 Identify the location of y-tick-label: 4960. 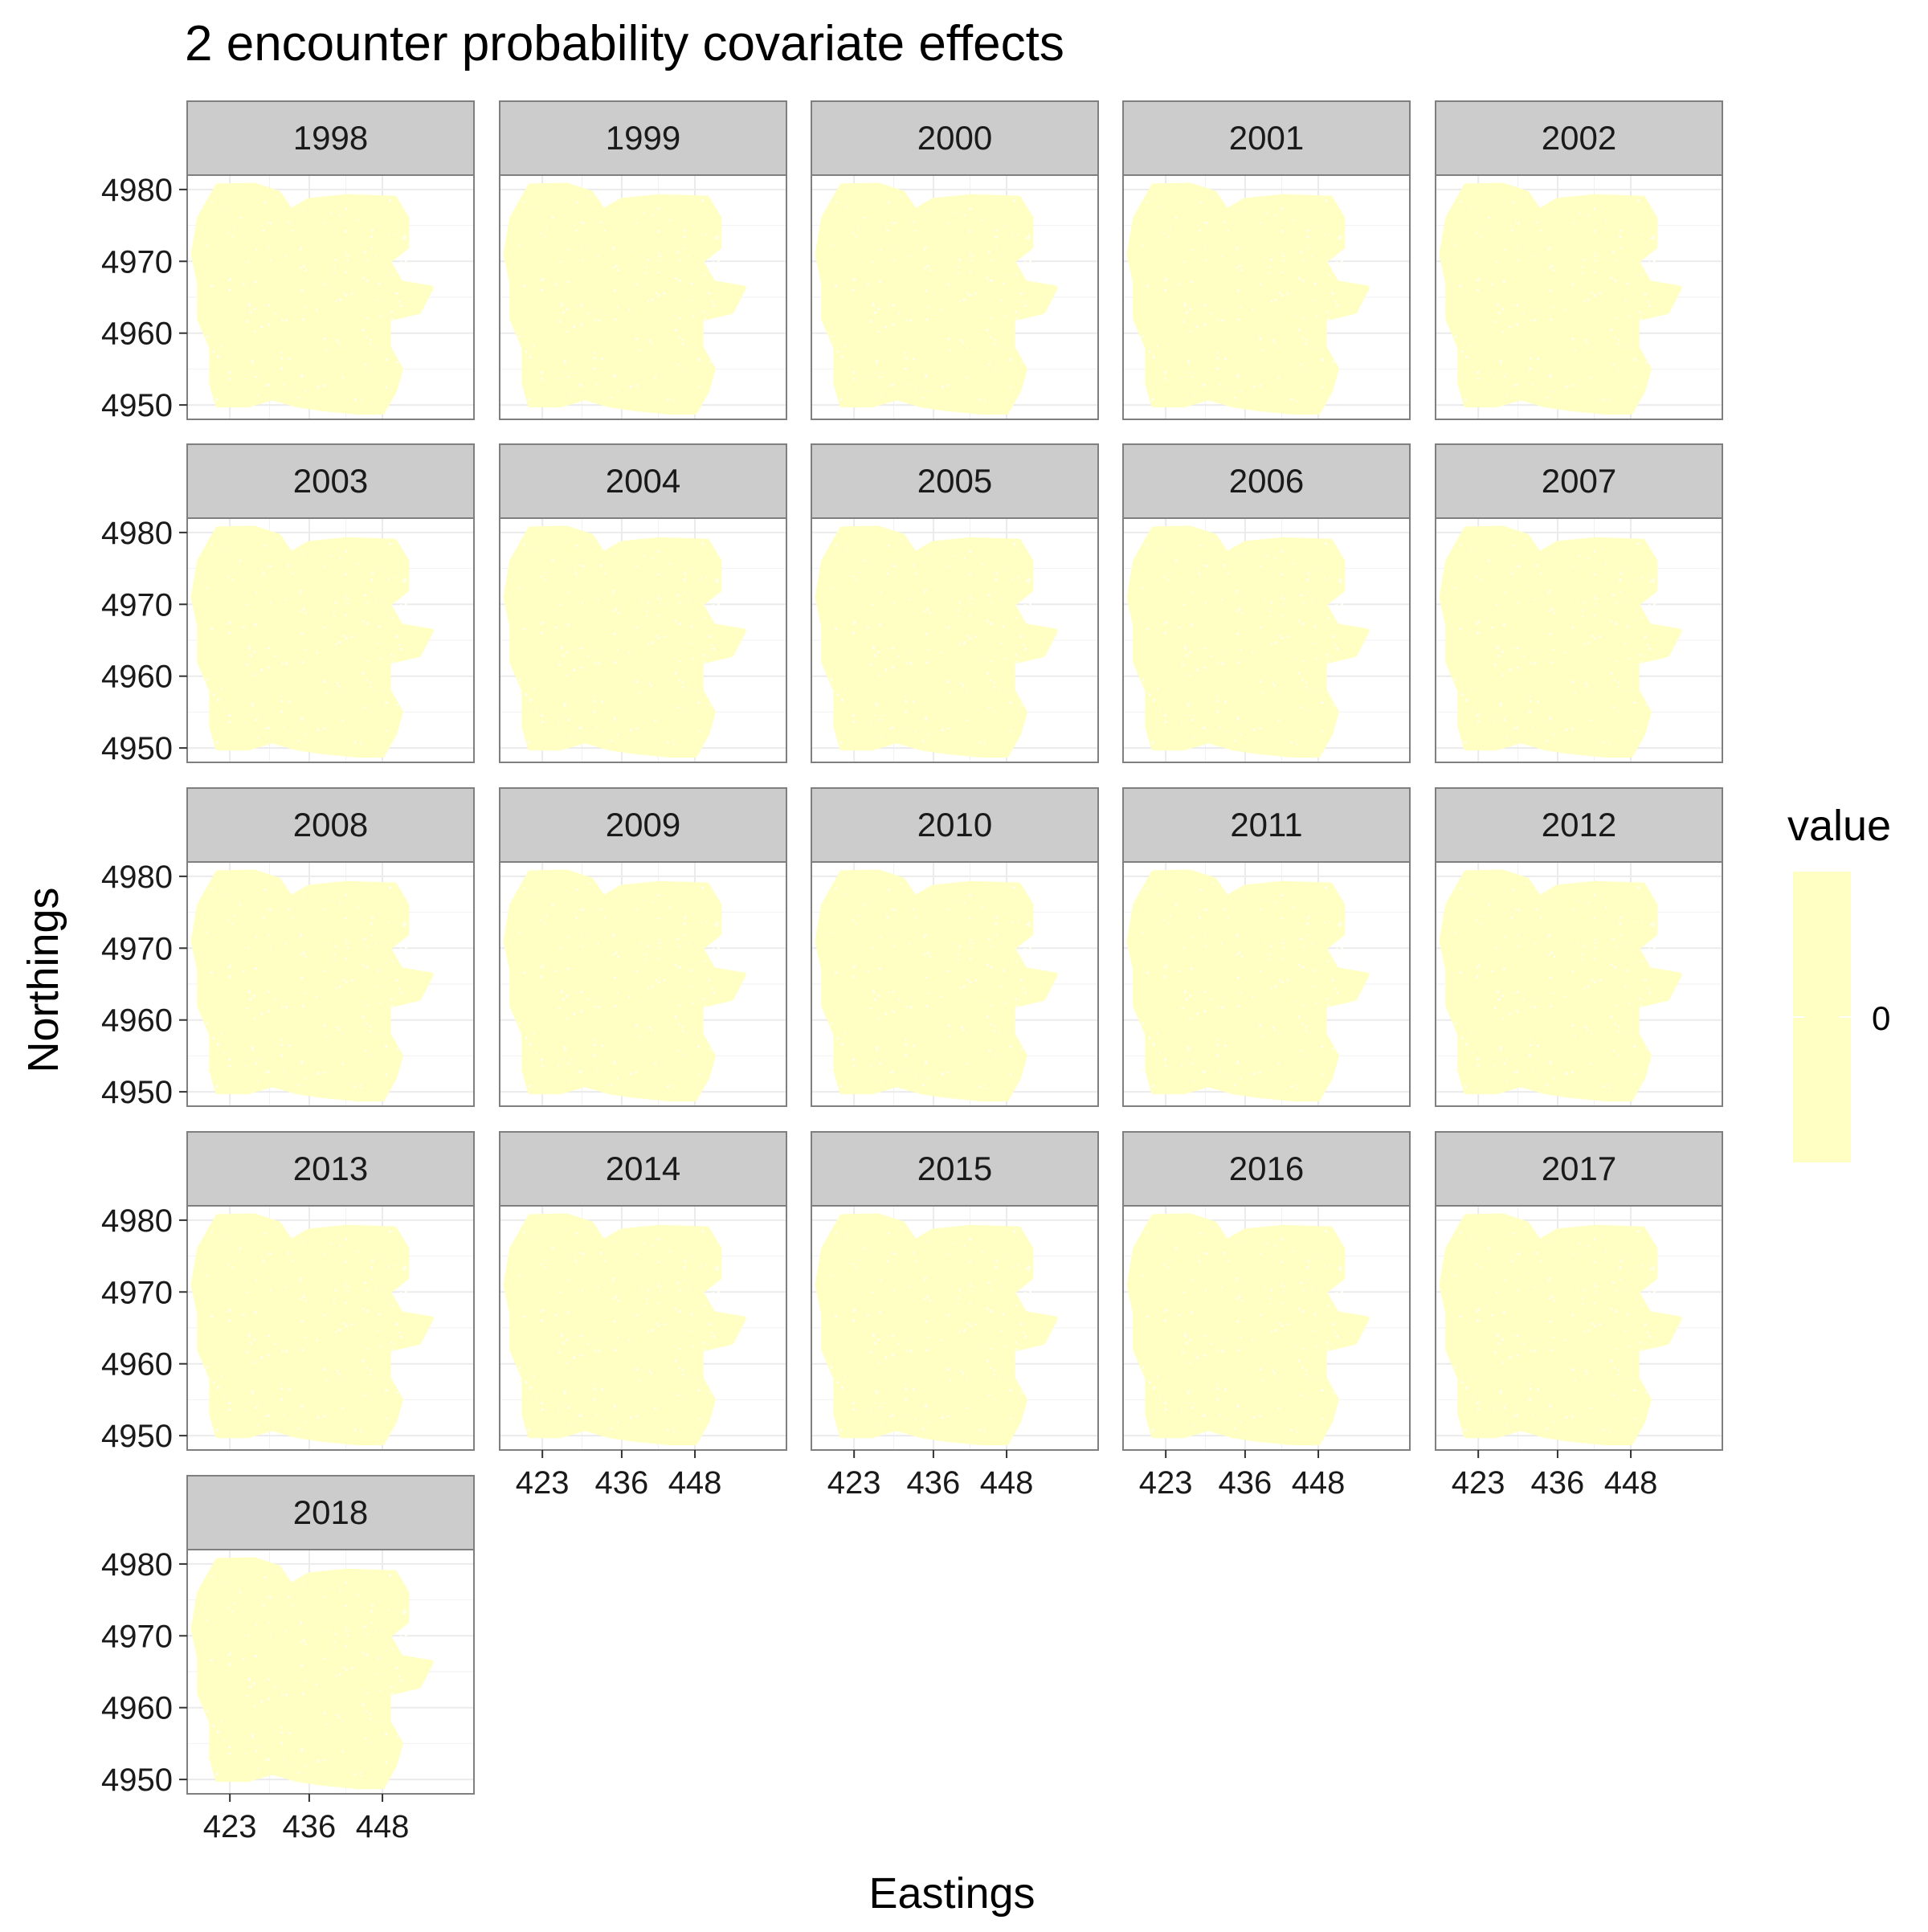
(137, 1365).